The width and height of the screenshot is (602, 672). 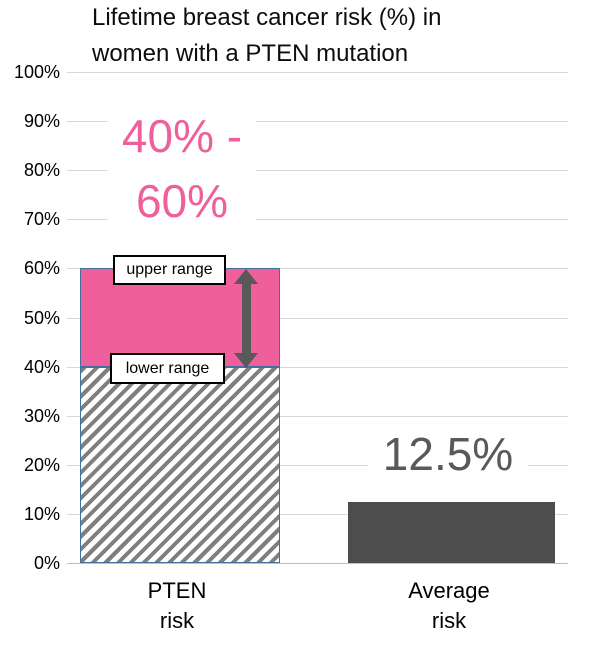 What do you see at coordinates (41, 513) in the screenshot?
I see `y-axis-tick-label: 10%` at bounding box center [41, 513].